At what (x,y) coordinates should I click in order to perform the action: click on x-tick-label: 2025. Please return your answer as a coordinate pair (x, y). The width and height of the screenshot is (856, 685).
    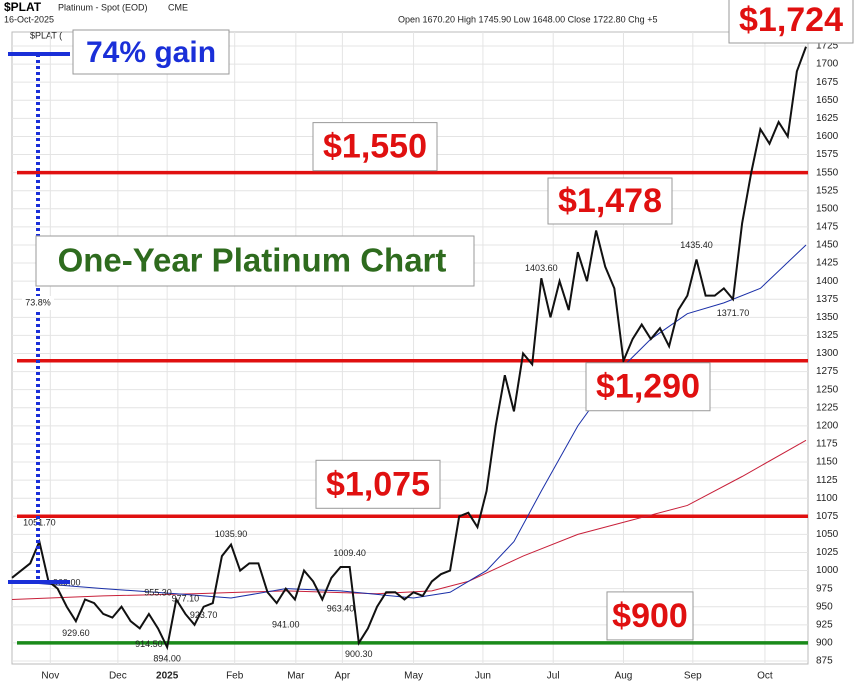
    Looking at the image, I should click on (167, 676).